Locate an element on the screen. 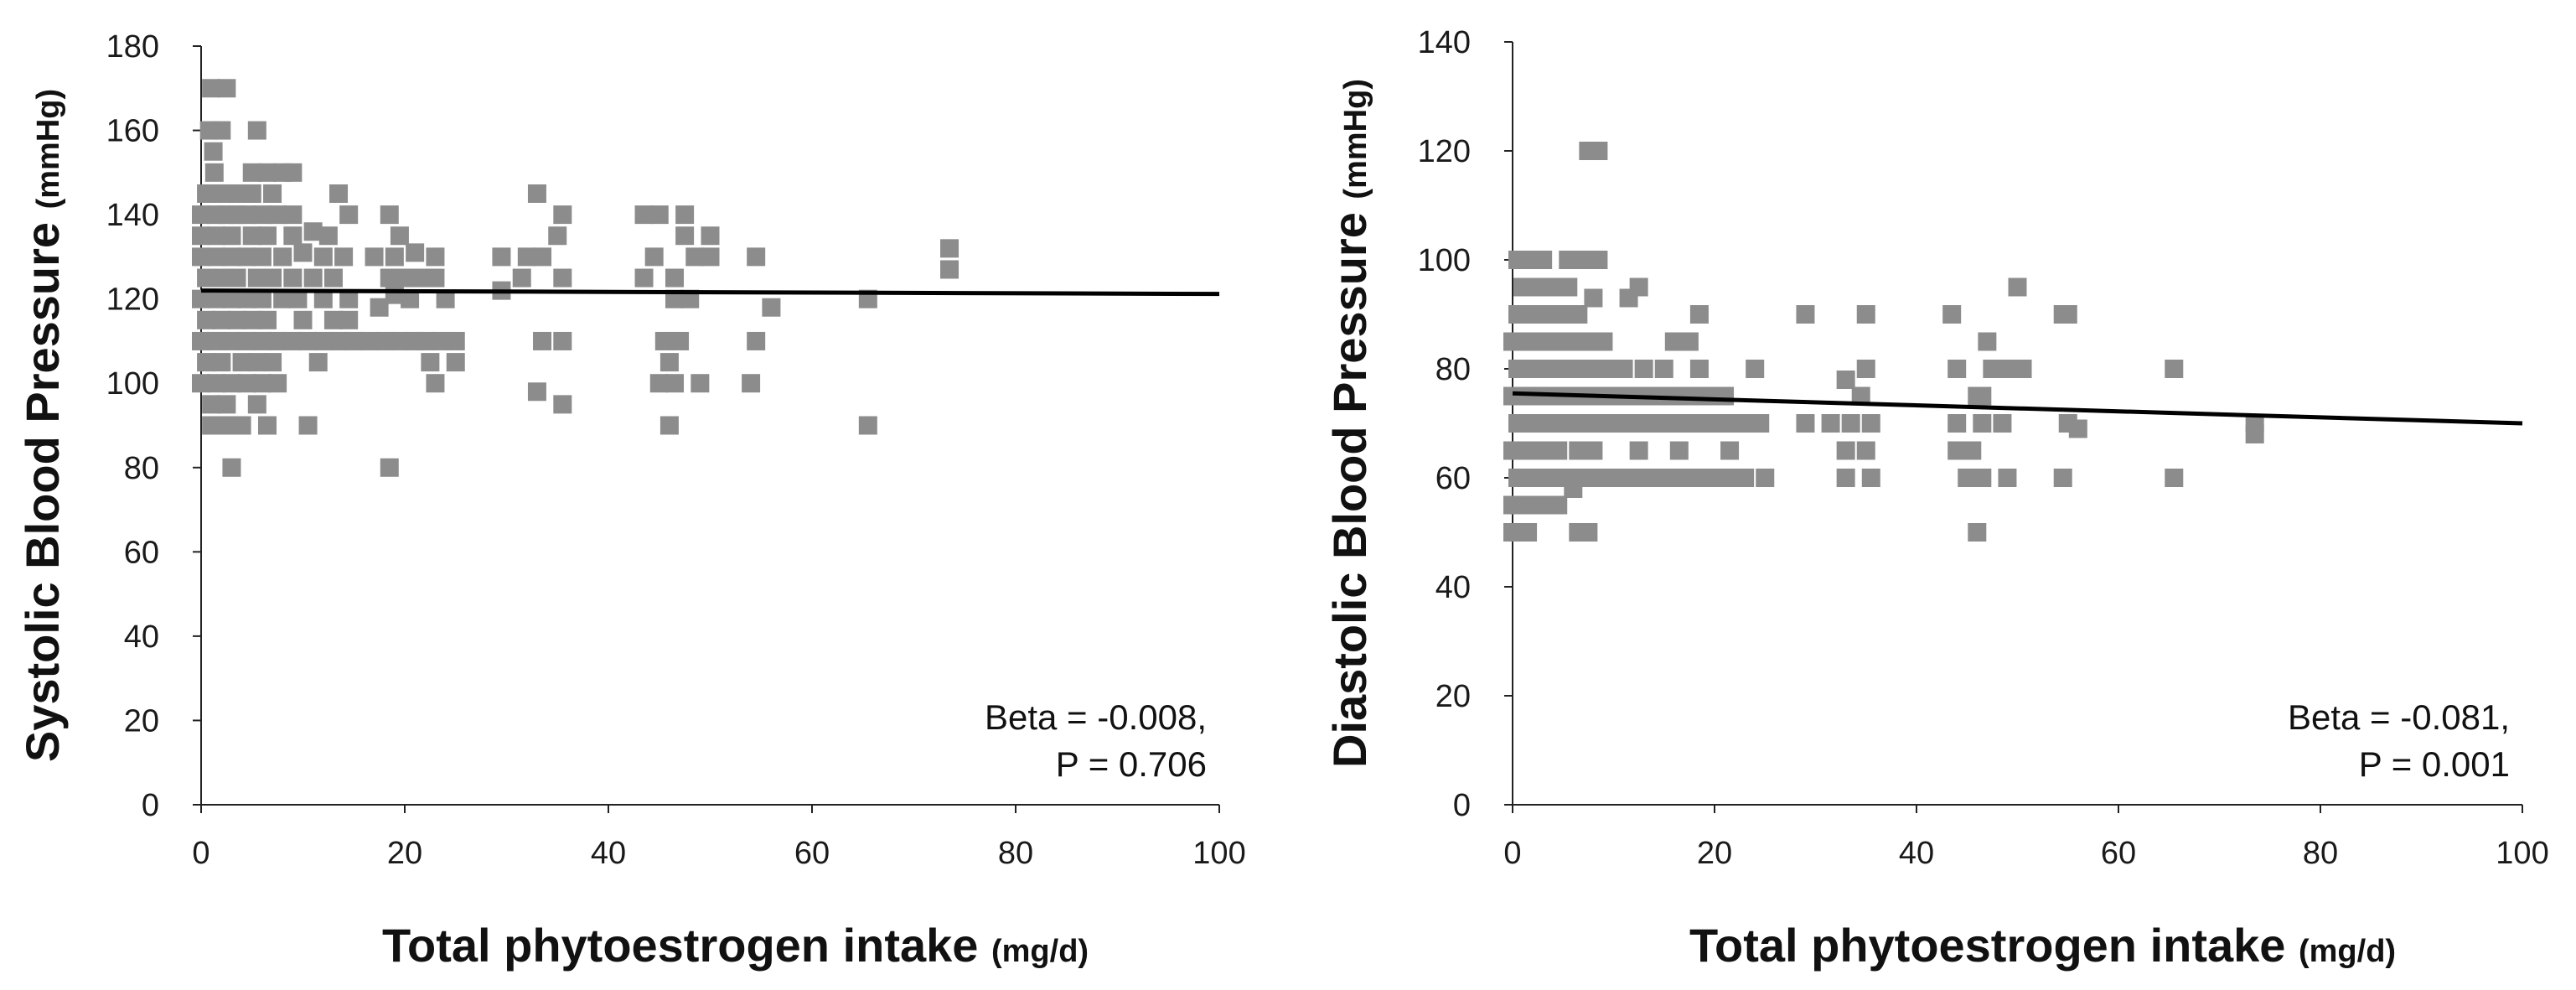 This screenshot has width=2576, height=990. diastolic-y-tick-label: 80 is located at coordinates (1453, 369).